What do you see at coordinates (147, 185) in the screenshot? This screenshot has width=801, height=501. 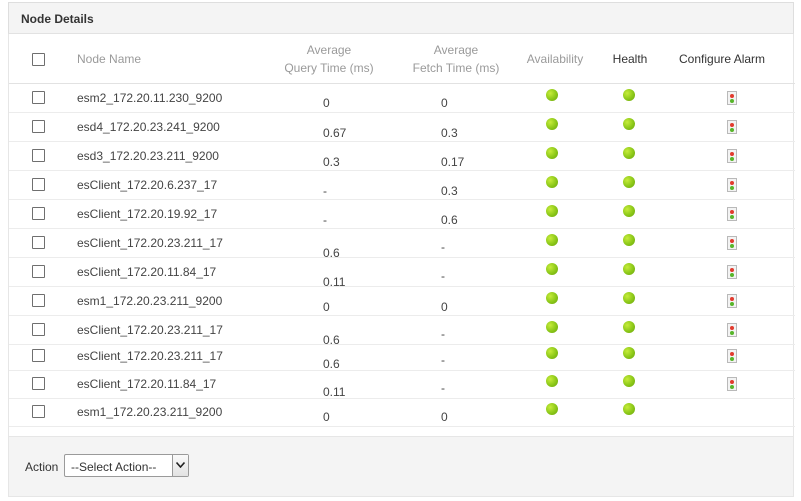 I see `node-name-link: esClient_172.20.6.237_17` at bounding box center [147, 185].